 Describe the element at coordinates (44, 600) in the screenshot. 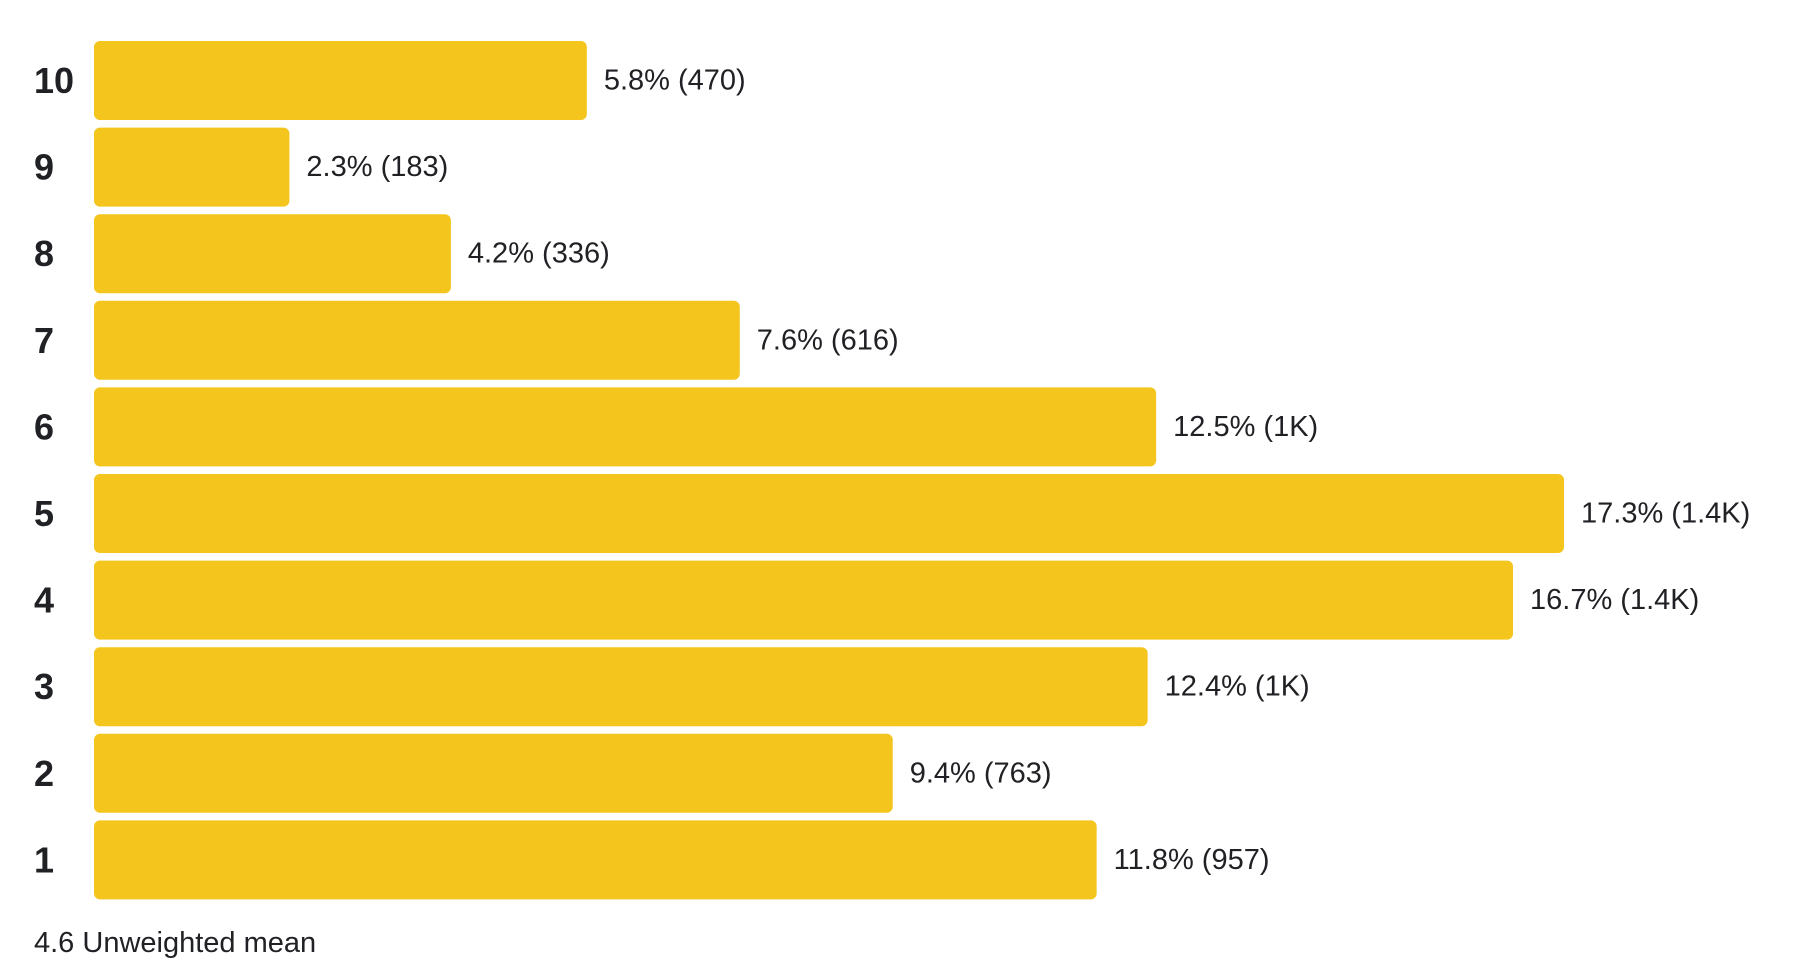

I see `category-label-4: 4` at that location.